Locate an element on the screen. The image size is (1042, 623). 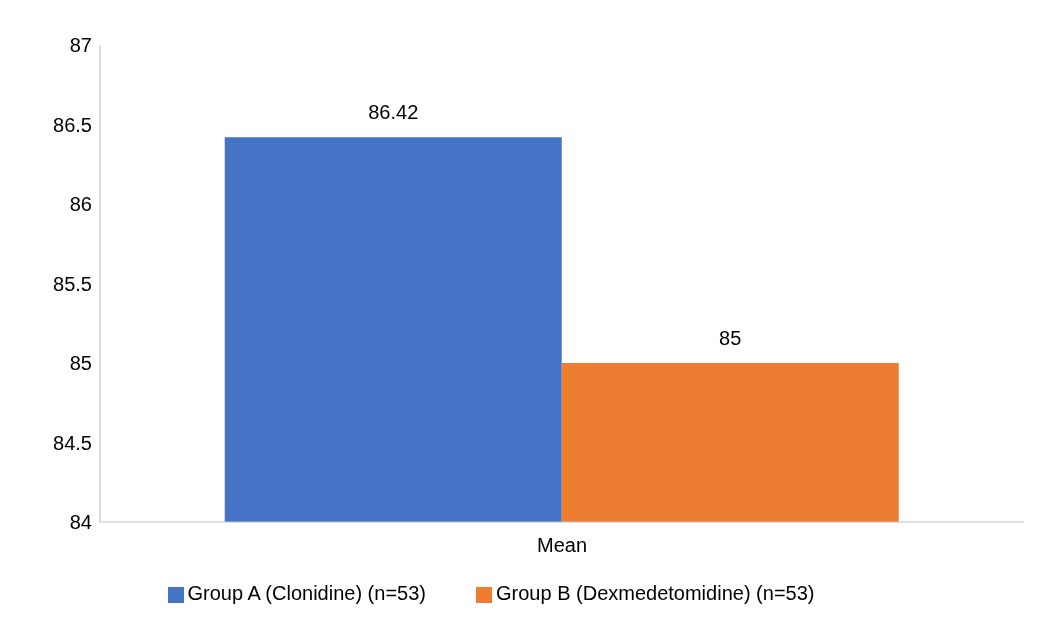
legend-label: Group A (Clonidine) (n=53) is located at coordinates (306, 593).